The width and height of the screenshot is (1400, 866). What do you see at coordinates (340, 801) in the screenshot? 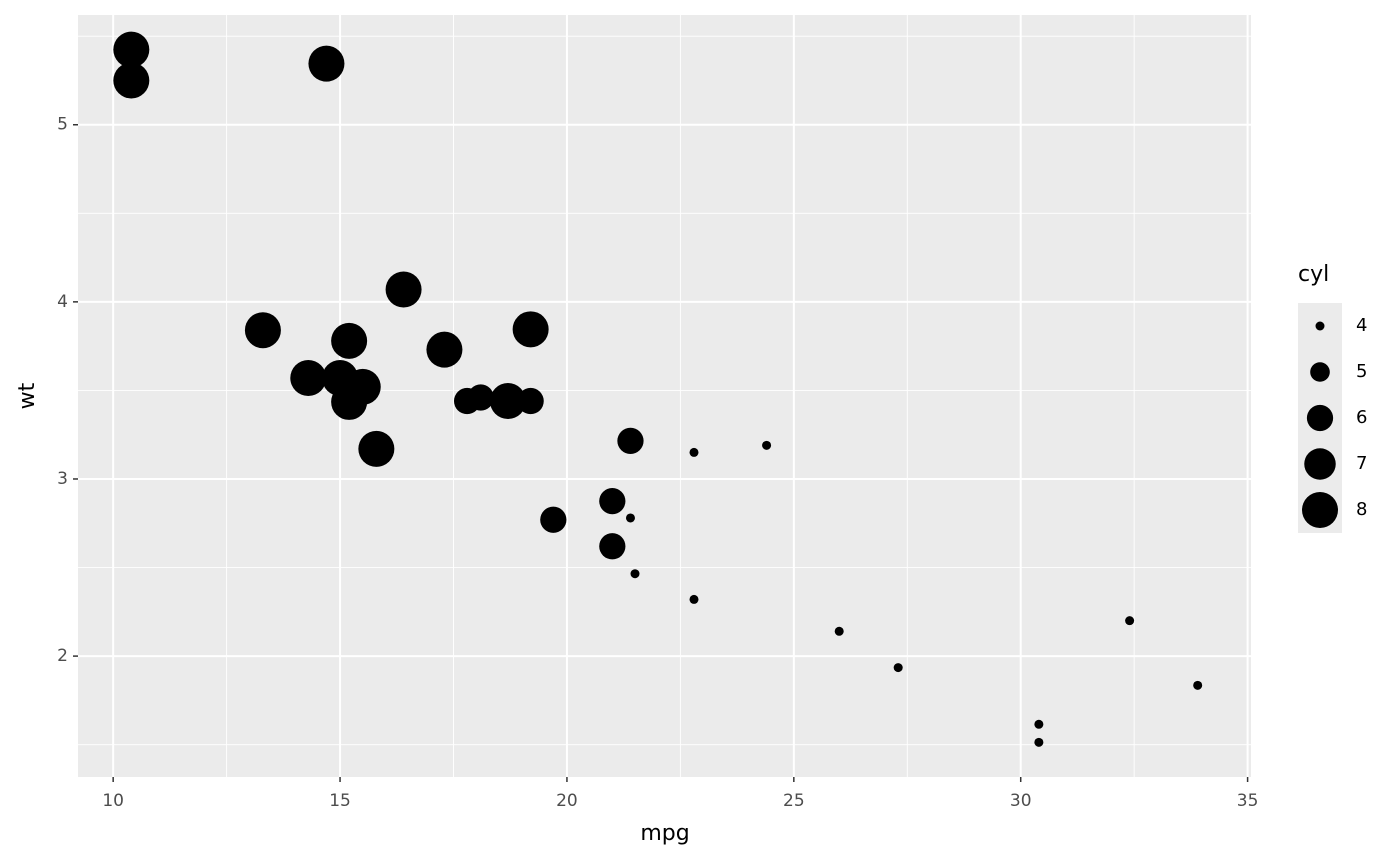
I see `x-tick-label: 15` at bounding box center [340, 801].